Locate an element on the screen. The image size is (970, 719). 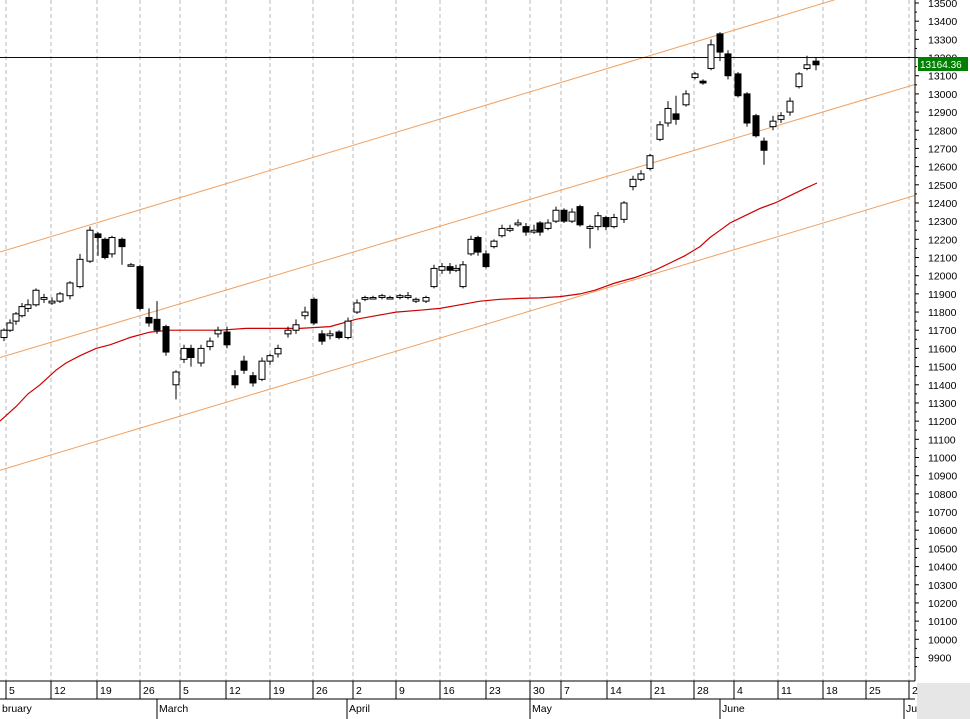
date-tick-label: 18 is located at coordinates (832, 691).